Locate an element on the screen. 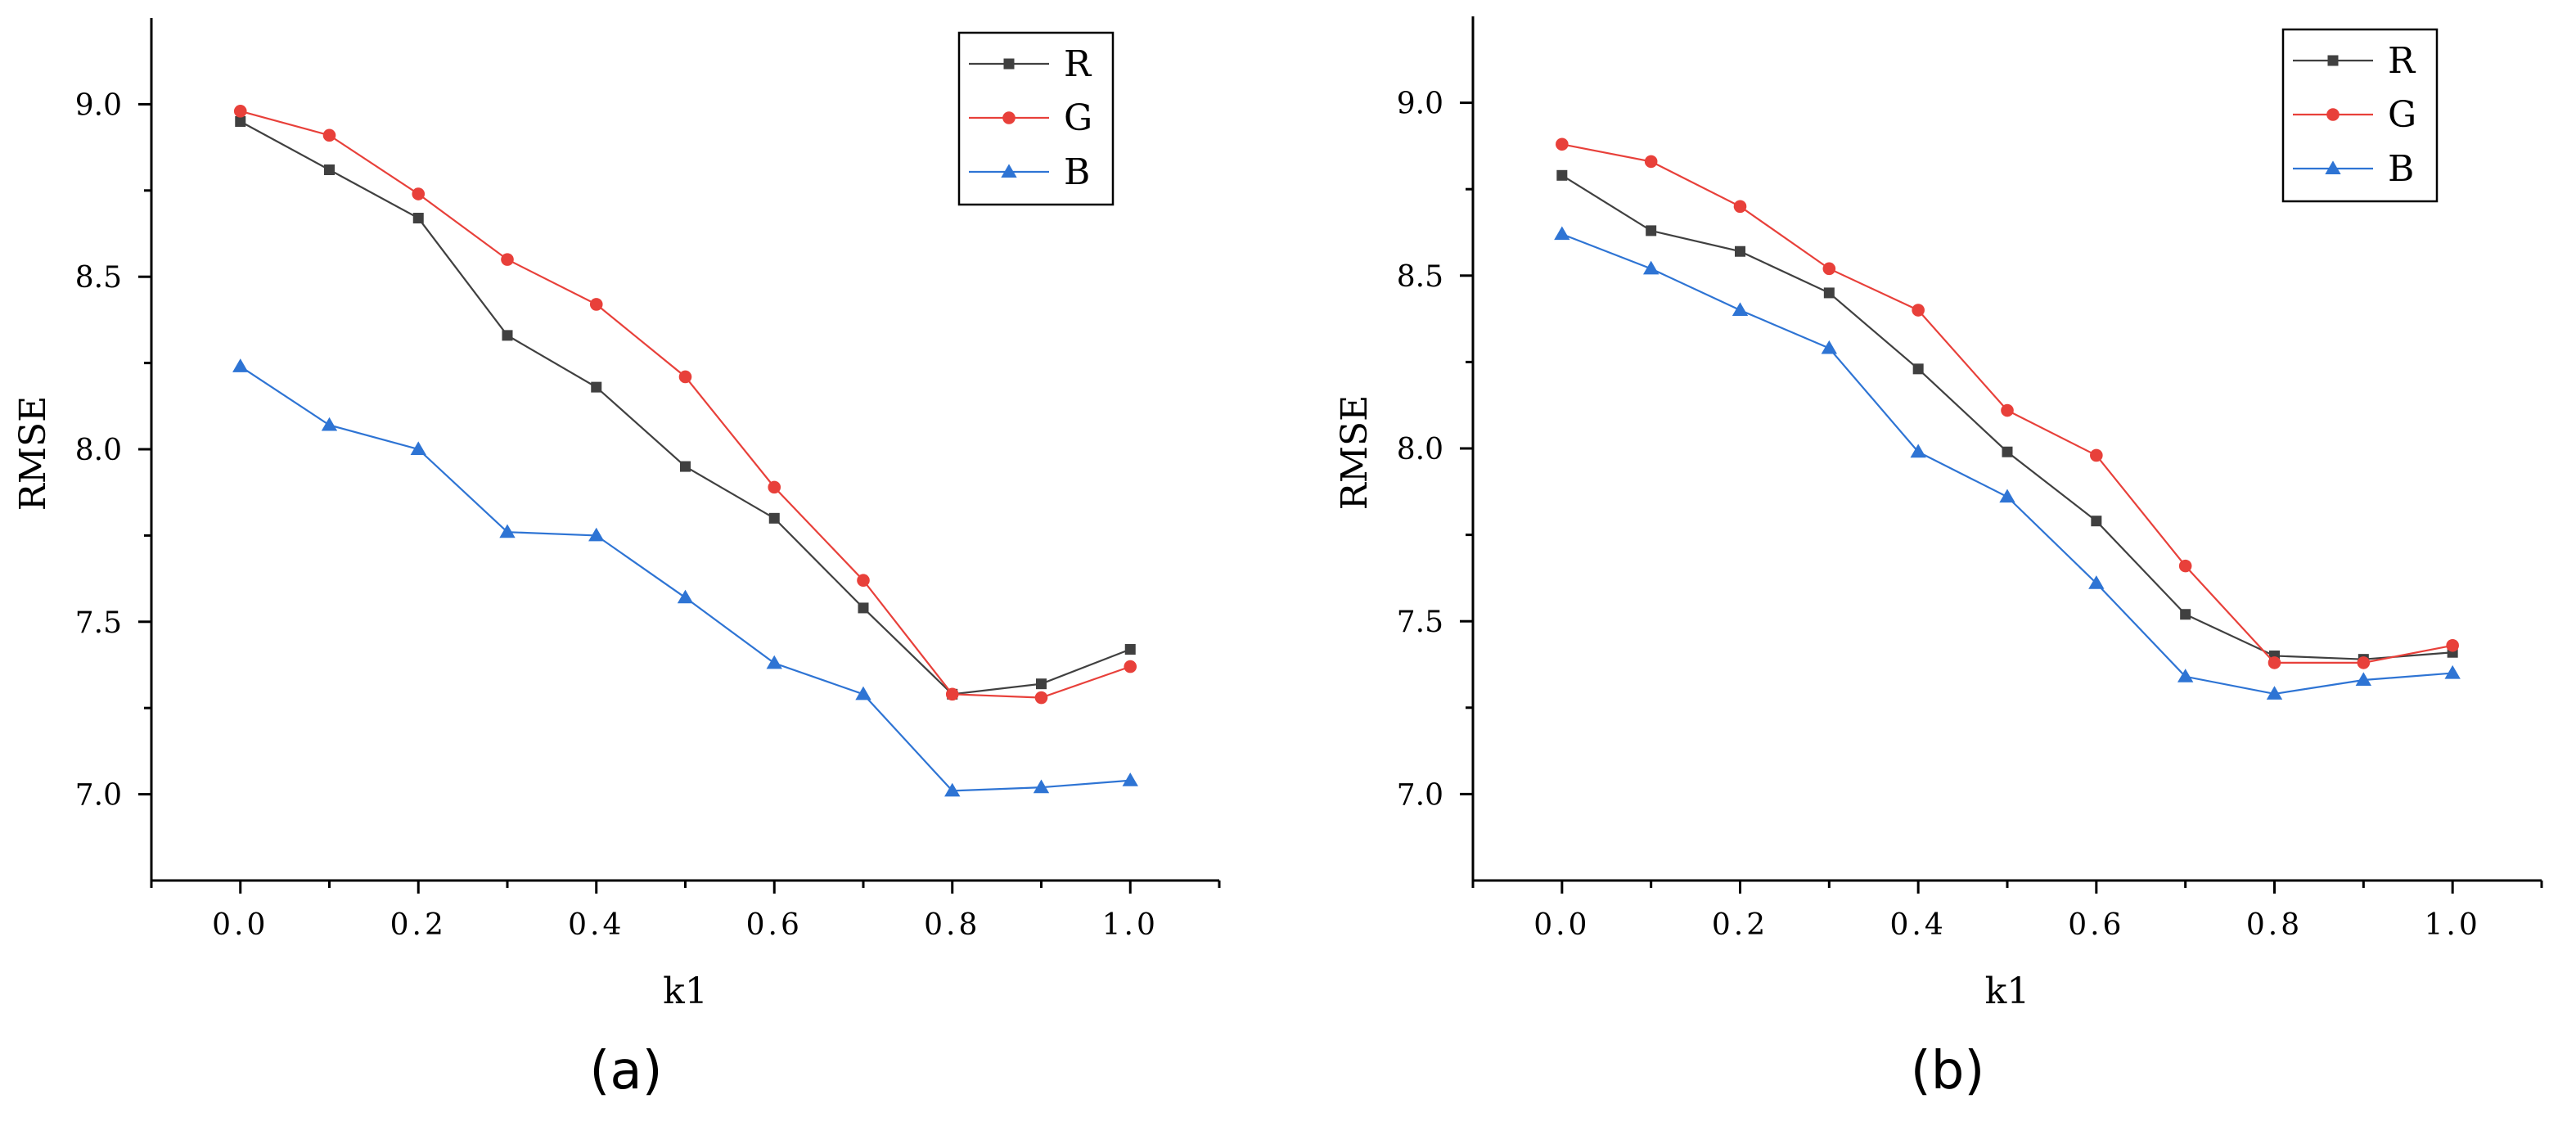 This screenshot has height=1135, width=2576. y-tick-label-a: 7.0 is located at coordinates (99, 796).